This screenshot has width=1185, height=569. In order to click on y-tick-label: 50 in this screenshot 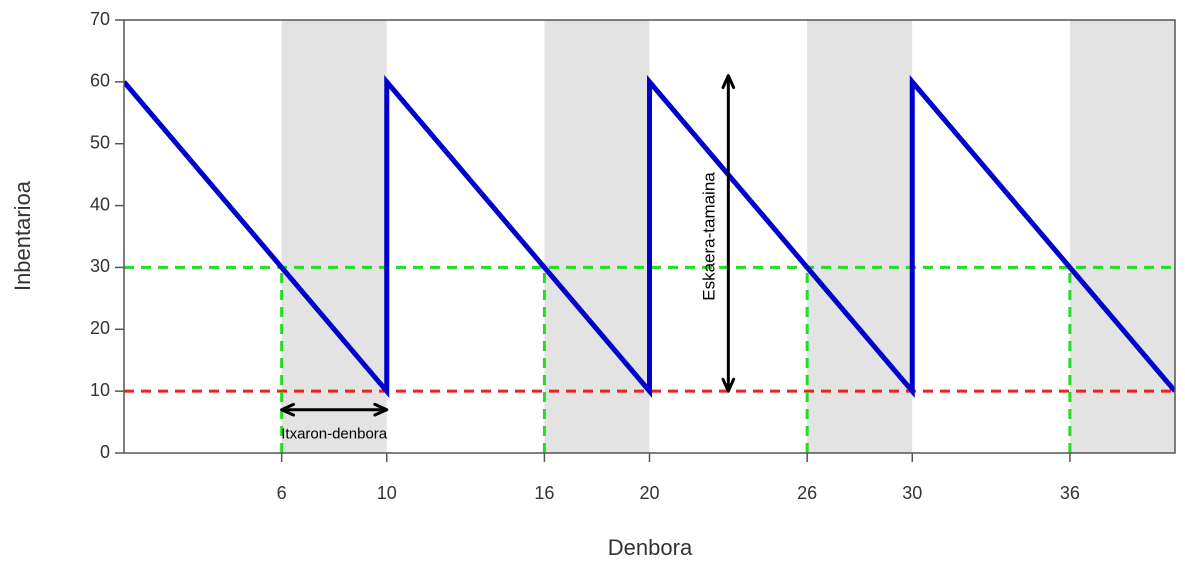, I will do `click(100, 142)`.